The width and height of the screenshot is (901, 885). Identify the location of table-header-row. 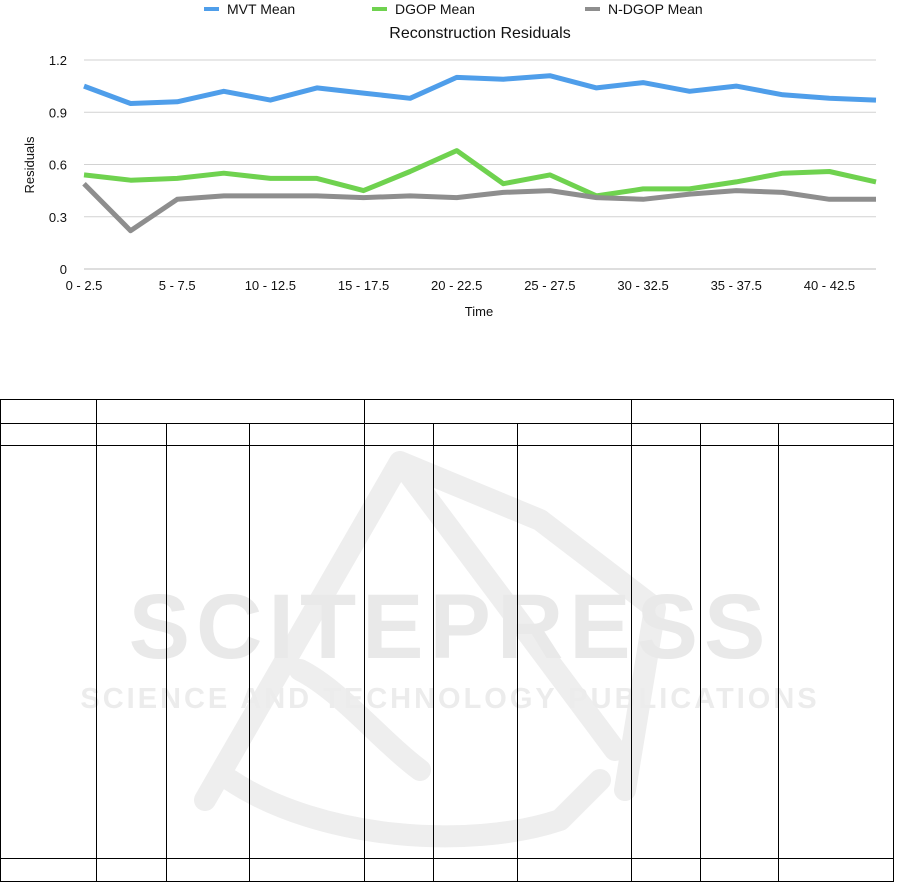
(447, 411).